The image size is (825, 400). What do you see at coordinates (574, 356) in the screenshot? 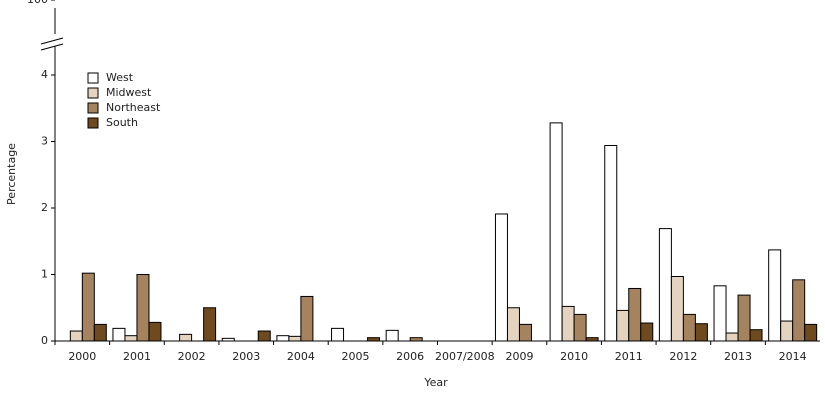
I see `x-tick-label: 2010` at bounding box center [574, 356].